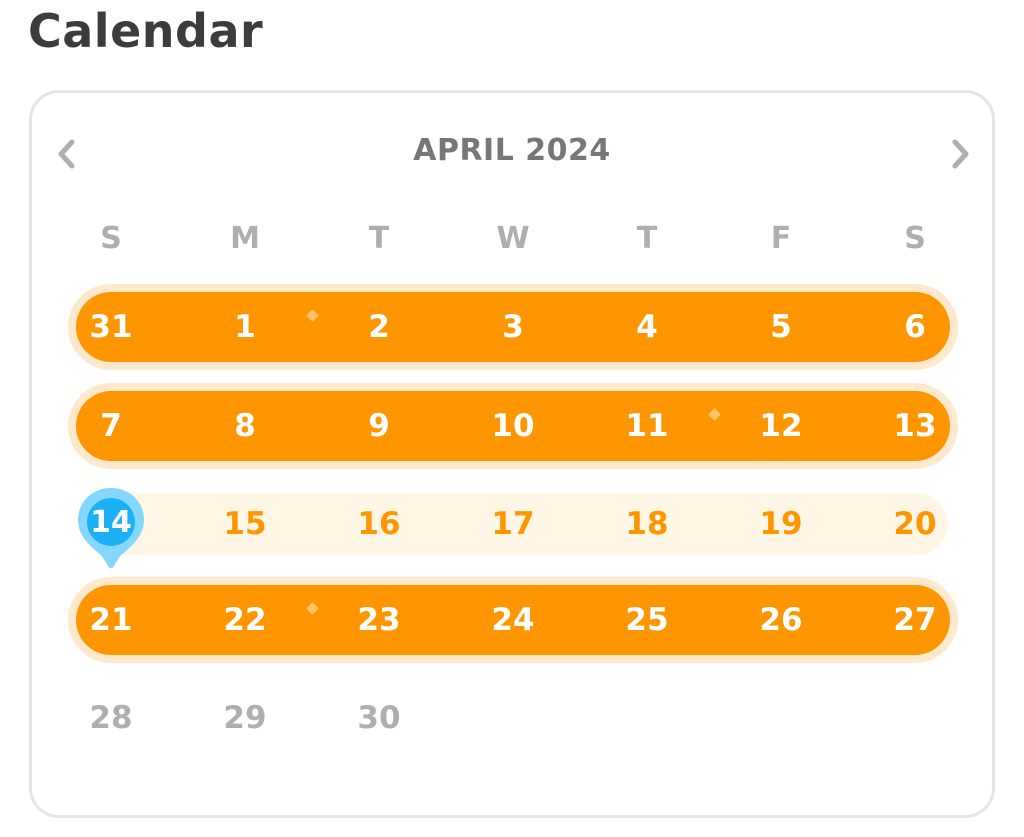 The image size is (1024, 837). I want to click on calendar-day: 23, so click(379, 620).